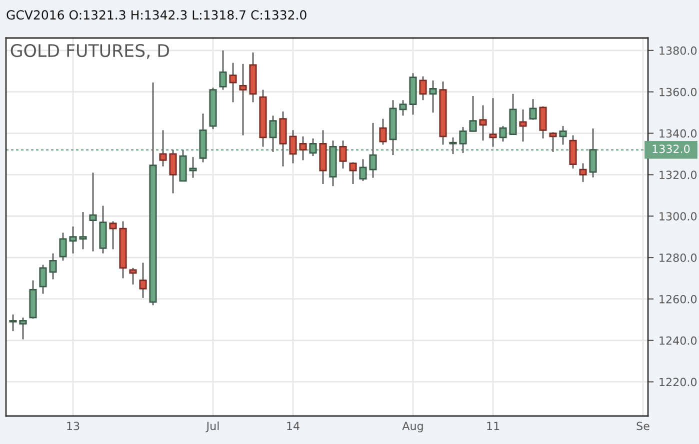 The height and width of the screenshot is (444, 699). What do you see at coordinates (293, 426) in the screenshot?
I see `x-tick-label: 14` at bounding box center [293, 426].